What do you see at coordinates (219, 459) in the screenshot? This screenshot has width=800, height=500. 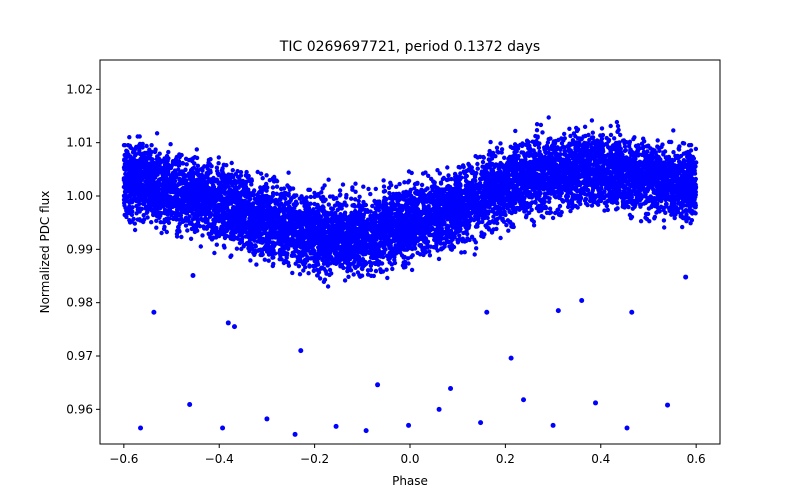 I see `x-tick-label: −0.4` at bounding box center [219, 459].